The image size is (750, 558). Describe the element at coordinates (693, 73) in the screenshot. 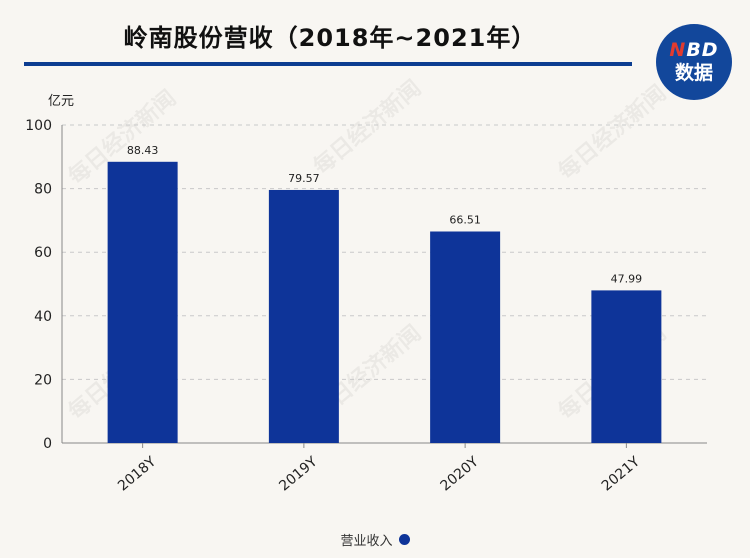

I see `logo-text-bottom: 数据` at that location.